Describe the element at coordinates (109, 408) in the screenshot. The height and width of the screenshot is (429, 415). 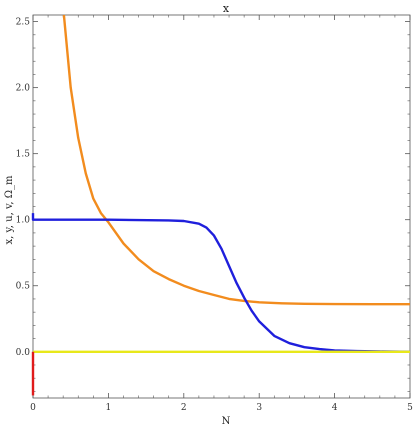
I see `x-tick-label: 1` at that location.